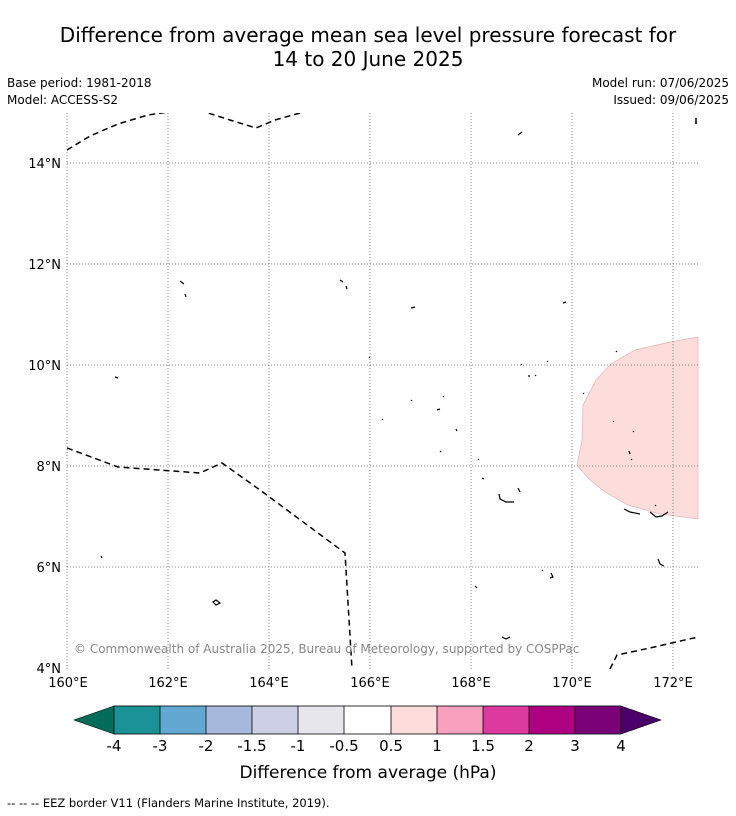 The image size is (736, 816). Describe the element at coordinates (114, 746) in the screenshot. I see `colorbar-tick-label: -4` at that location.